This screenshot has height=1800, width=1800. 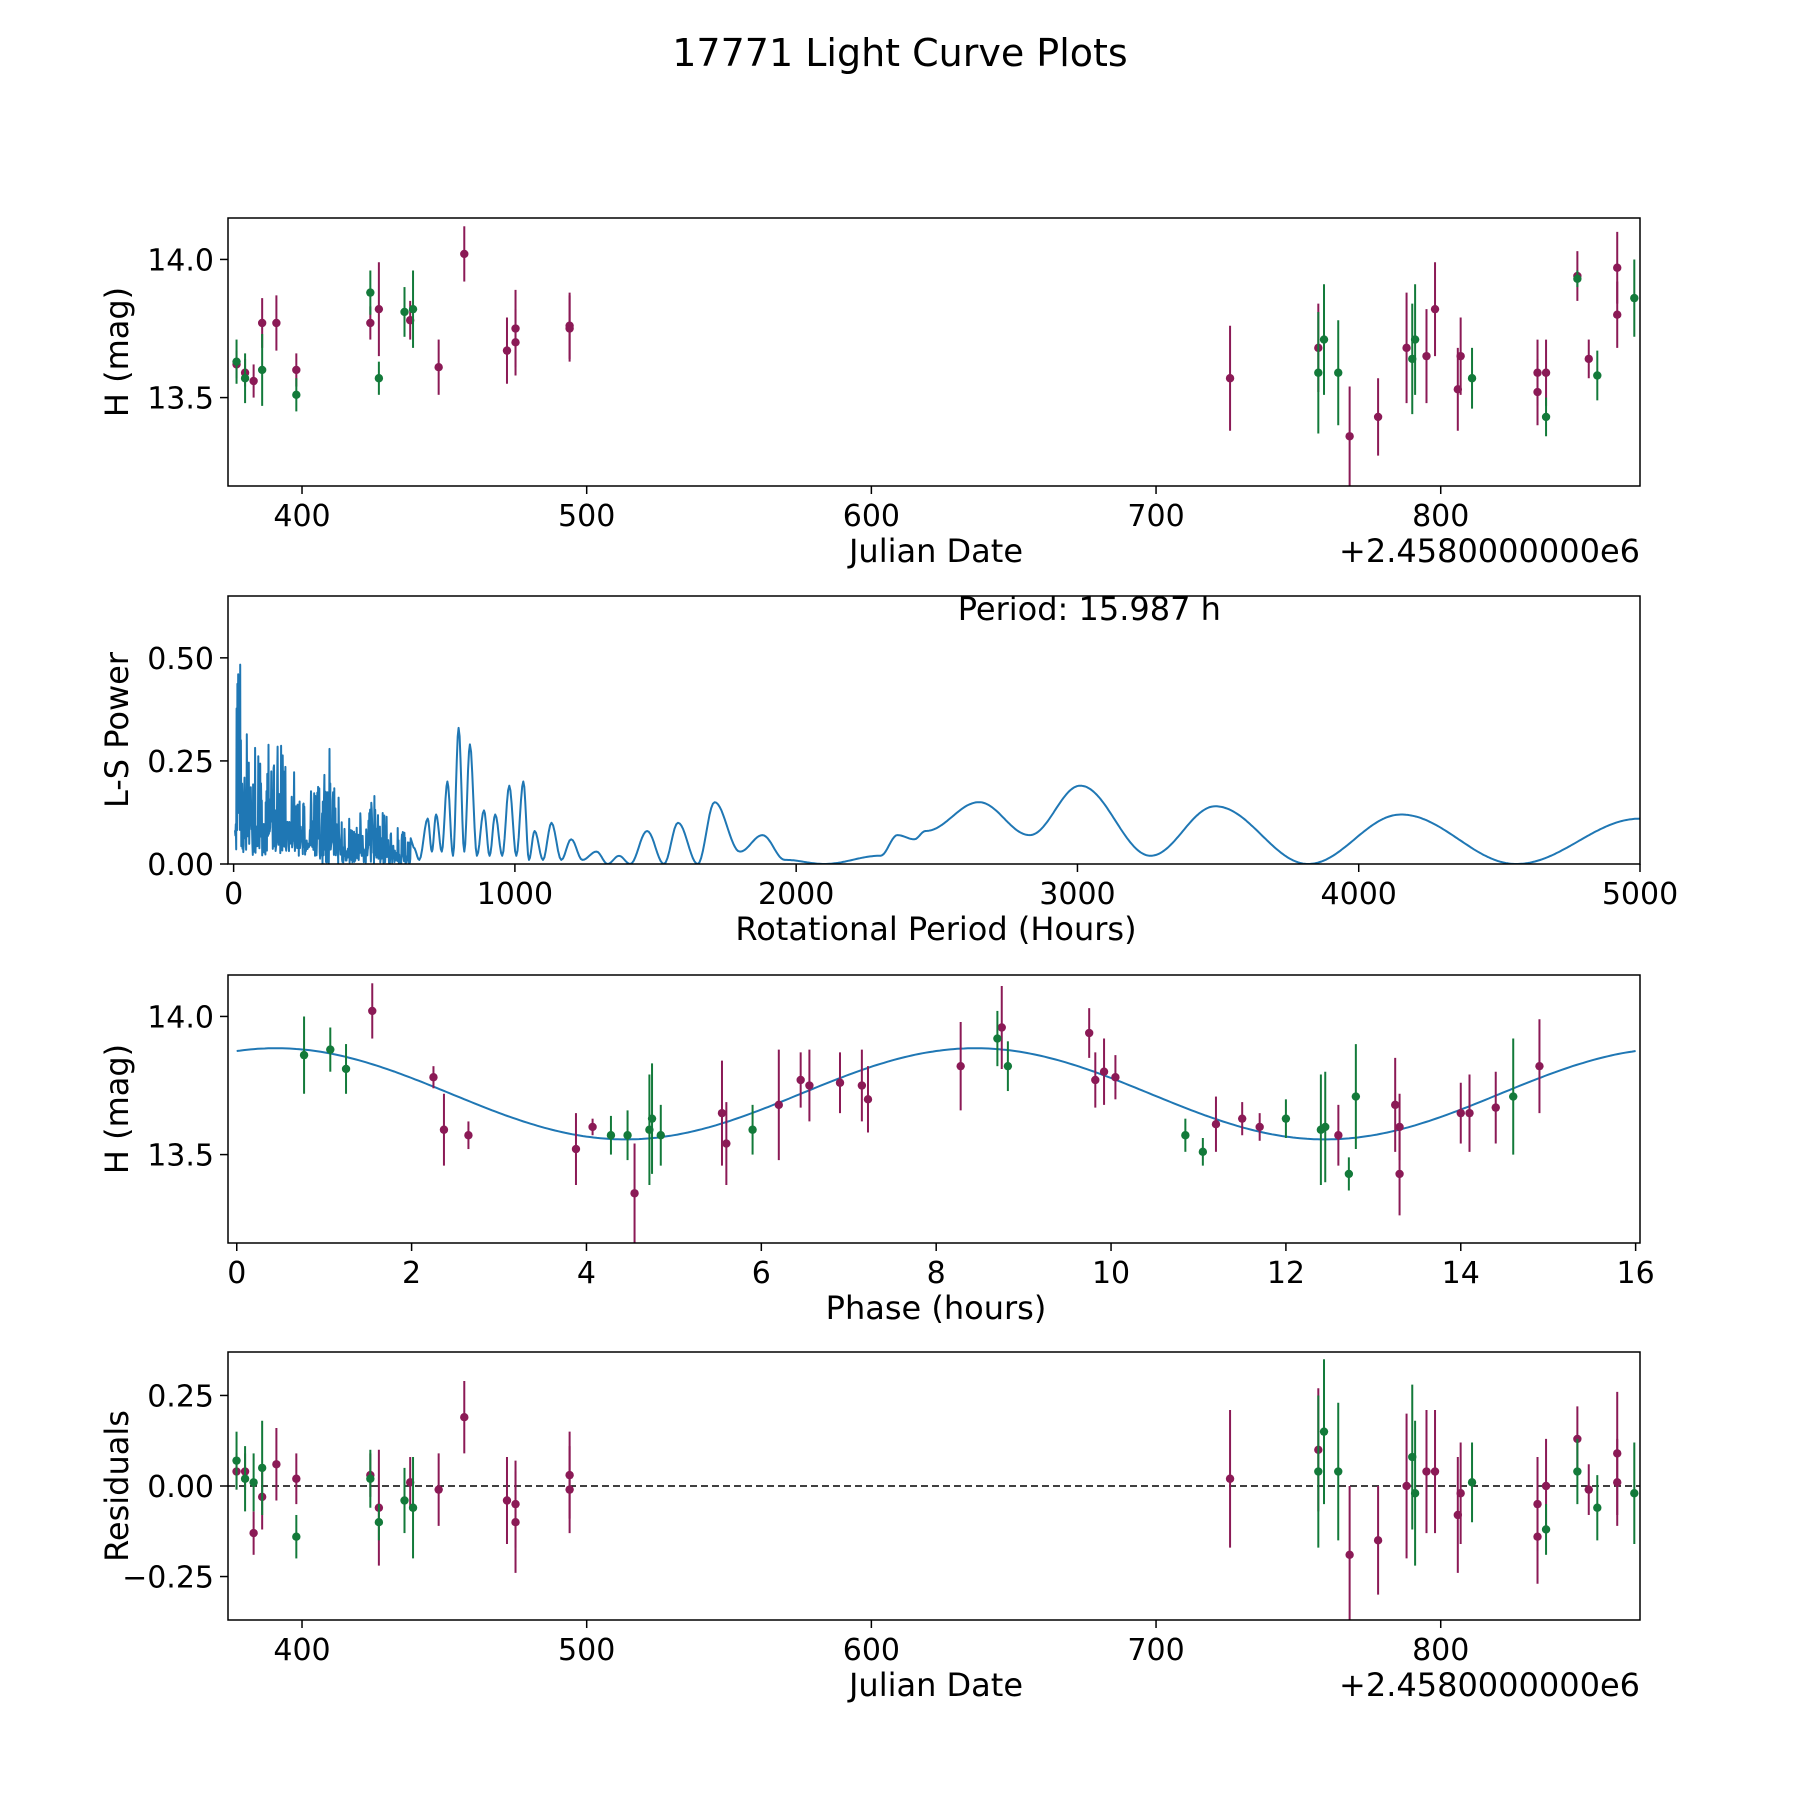 What do you see at coordinates (180, 865) in the screenshot?
I see `y-tick-label: 0.00` at bounding box center [180, 865].